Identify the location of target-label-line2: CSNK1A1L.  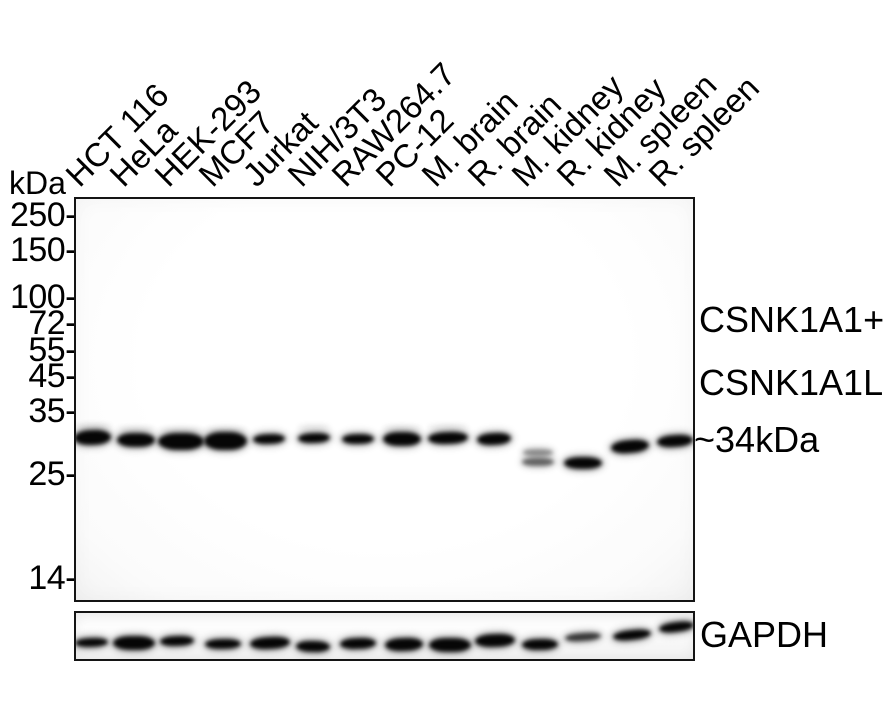
(791, 382).